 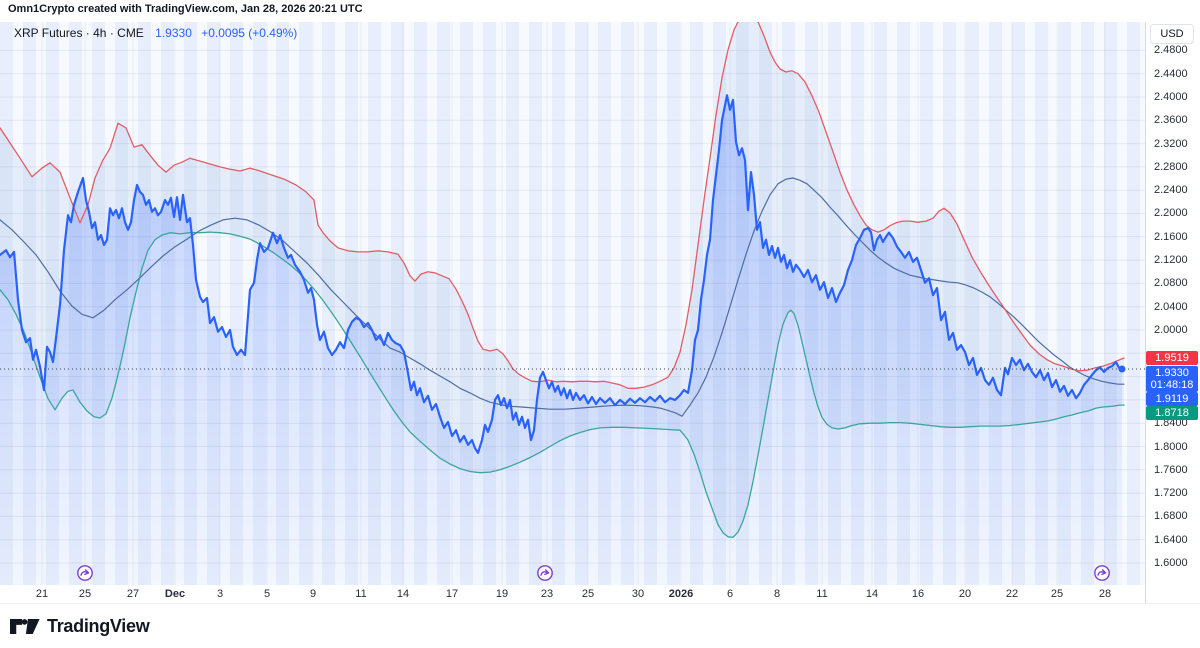 I want to click on price-scale-label: 1.9519, so click(x=1172, y=358).